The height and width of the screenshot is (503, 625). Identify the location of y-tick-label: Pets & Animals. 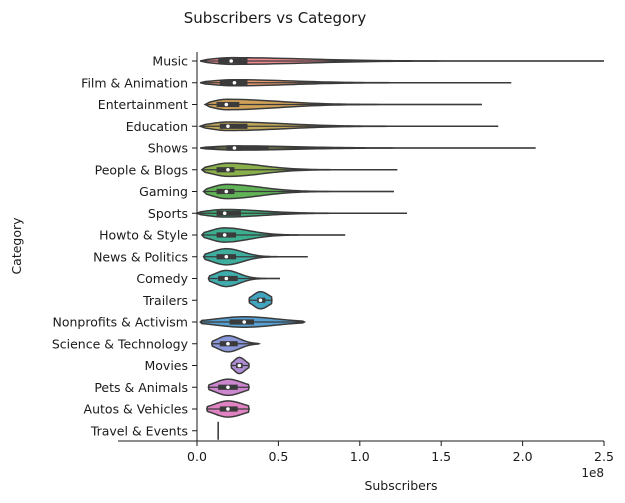
(141, 387).